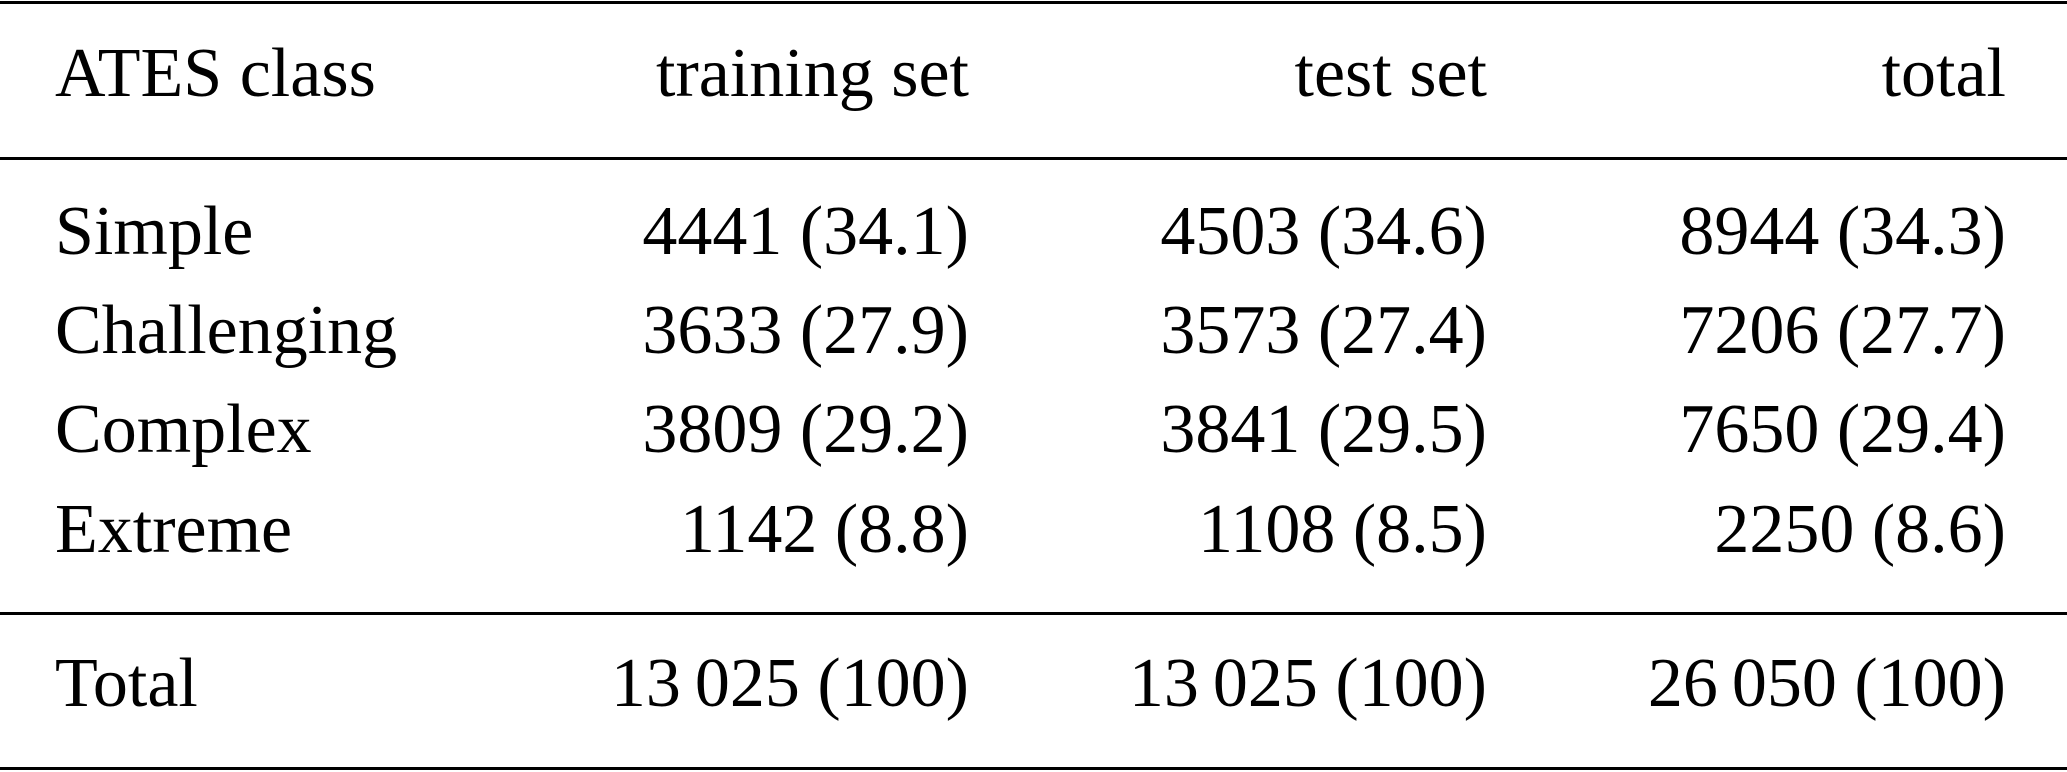 The height and width of the screenshot is (772, 2067). What do you see at coordinates (805, 330) in the screenshot?
I see `data-cell: 3633 (27.9)` at bounding box center [805, 330].